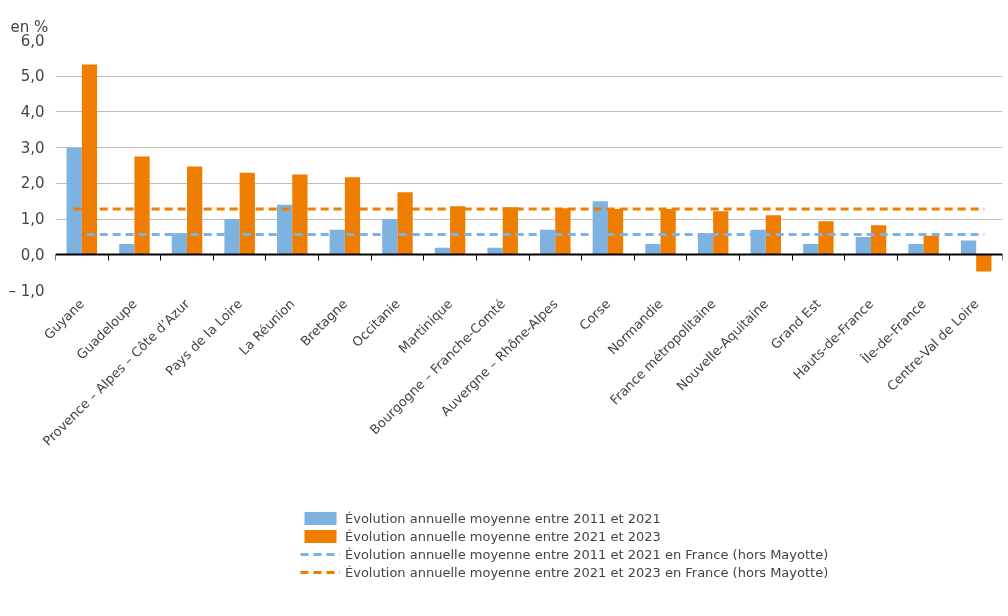 This screenshot has height=616, width=1008. I want to click on y-tick-label: 5,0, so click(32, 76).